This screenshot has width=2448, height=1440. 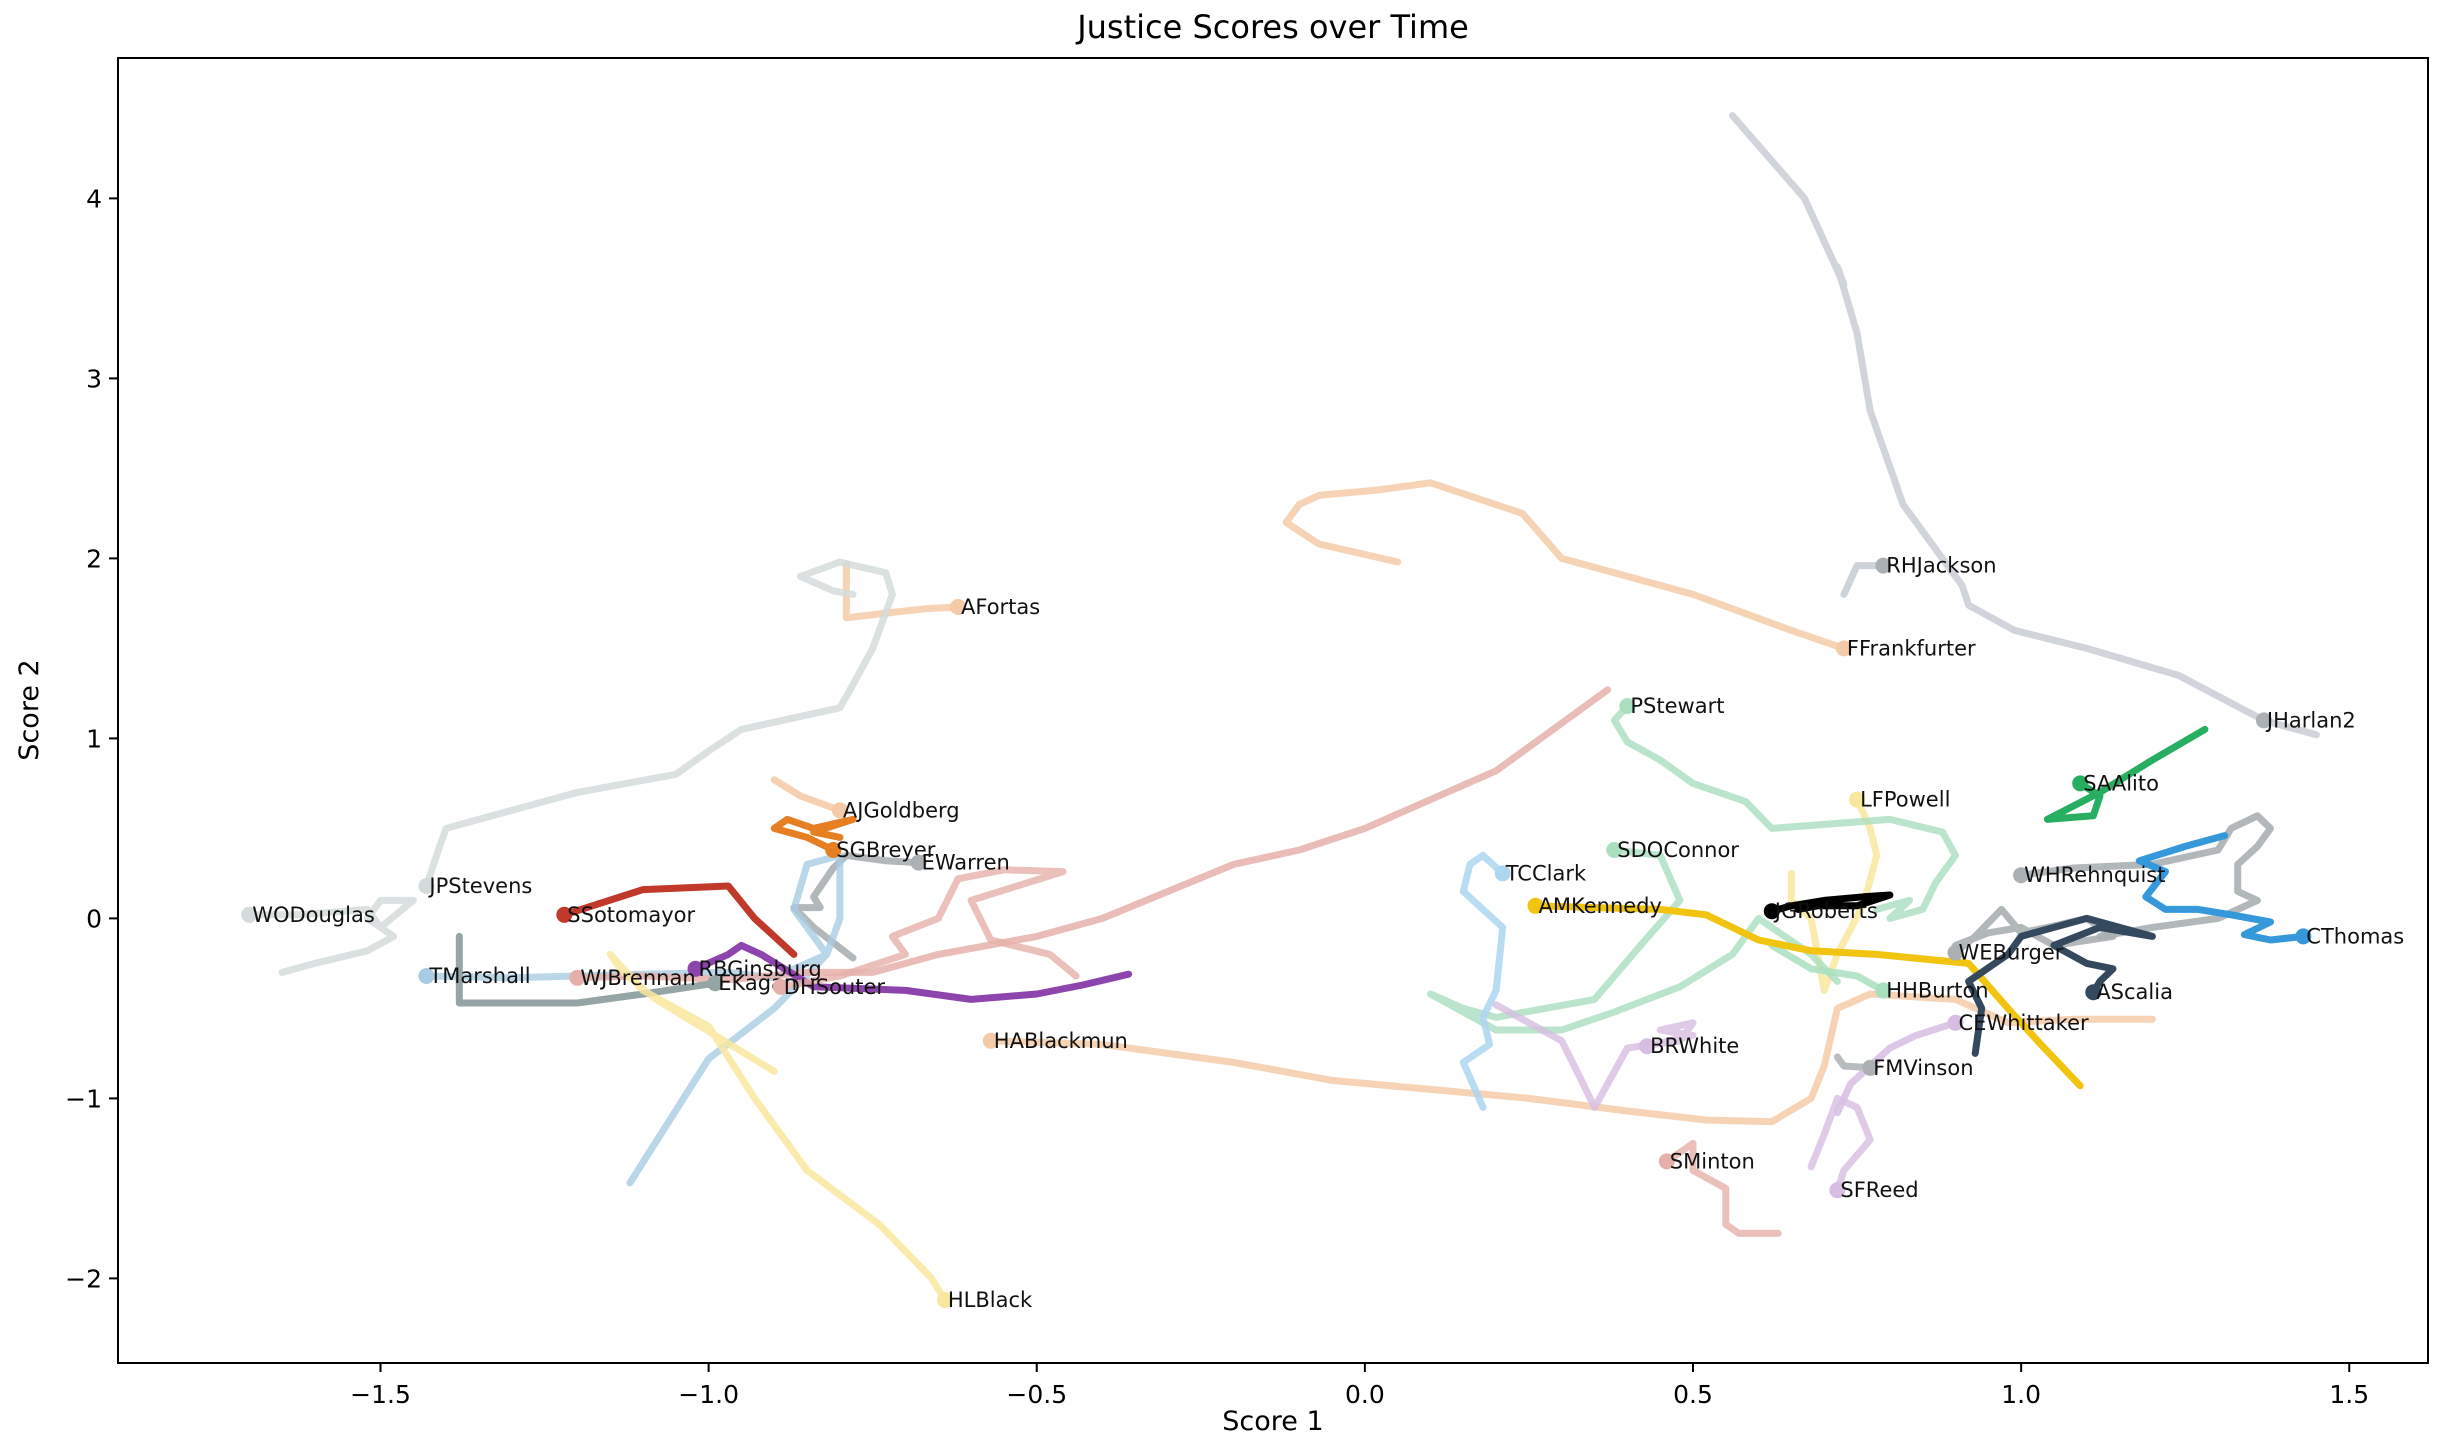 I want to click on x-tick-label: 1.0, so click(x=2021, y=1394).